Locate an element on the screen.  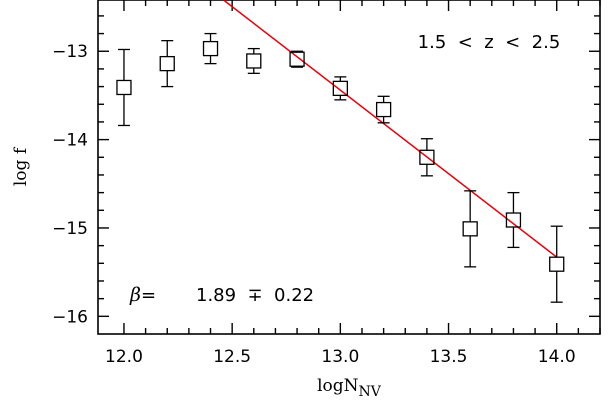
x-tick-label: 14.0 is located at coordinates (557, 357).